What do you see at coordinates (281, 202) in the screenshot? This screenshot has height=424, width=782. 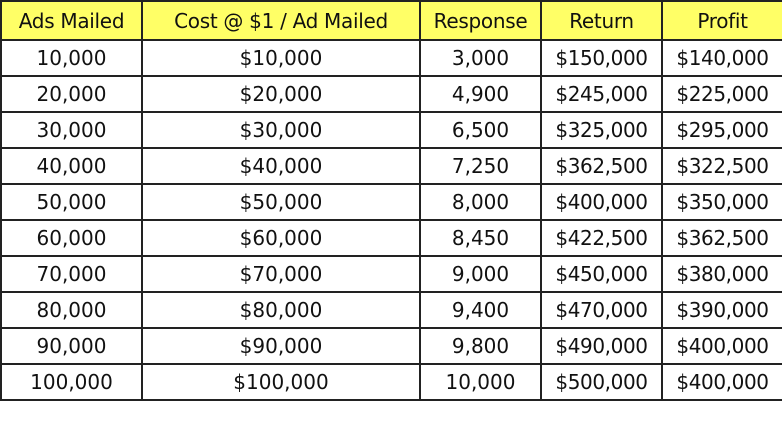 I see `cell-cost: $50,000` at bounding box center [281, 202].